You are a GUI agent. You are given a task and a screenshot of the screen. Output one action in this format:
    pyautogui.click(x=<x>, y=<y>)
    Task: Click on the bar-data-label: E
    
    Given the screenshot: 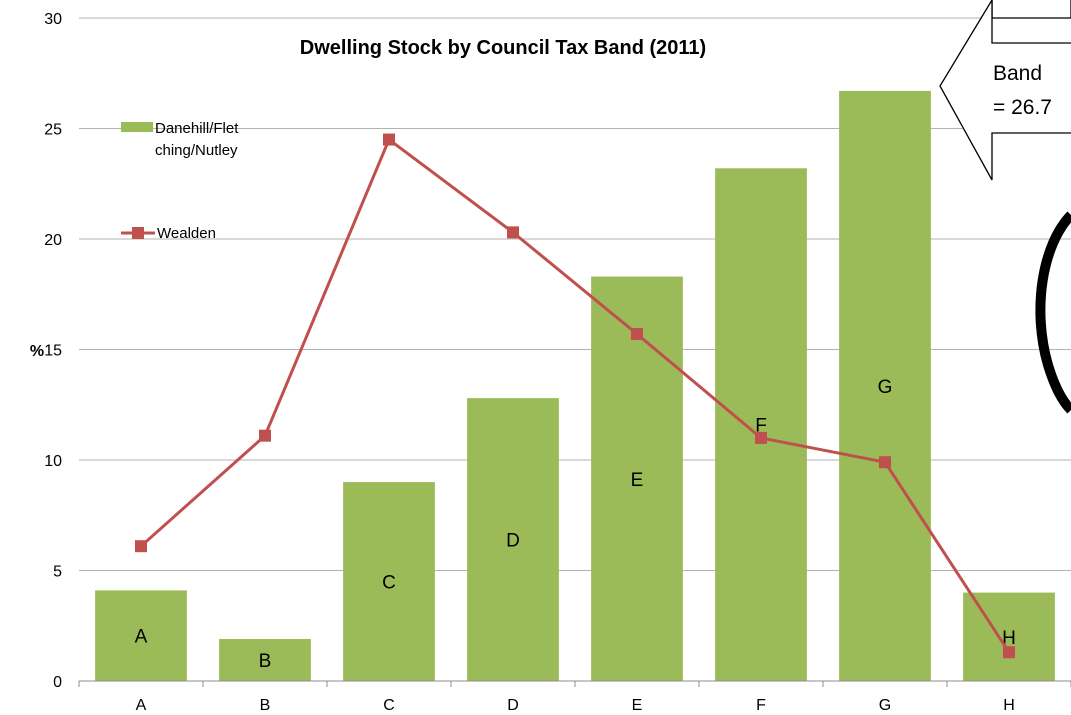 What is the action you would take?
    pyautogui.click(x=637, y=480)
    